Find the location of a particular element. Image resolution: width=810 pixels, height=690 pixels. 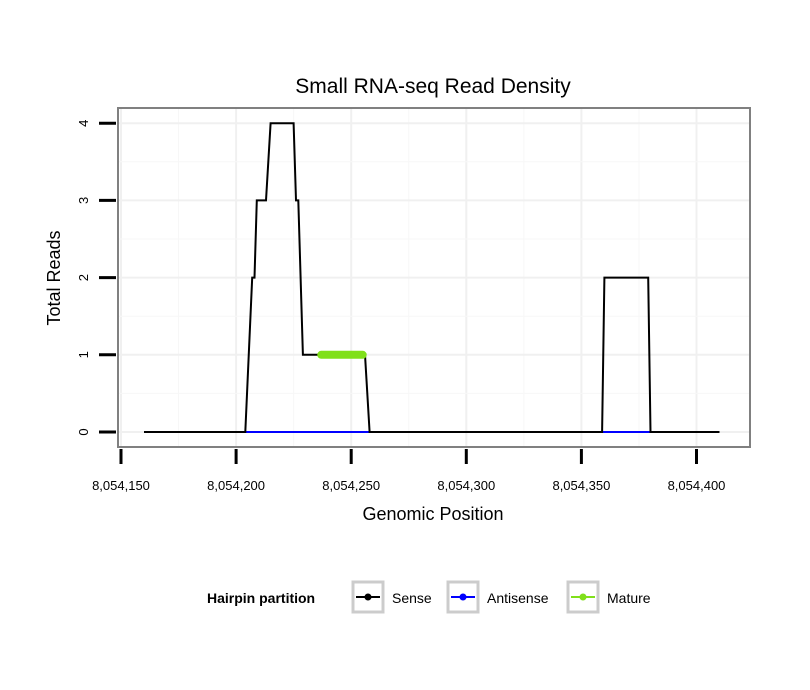

legend-title: Hairpin partition is located at coordinates (261, 598).